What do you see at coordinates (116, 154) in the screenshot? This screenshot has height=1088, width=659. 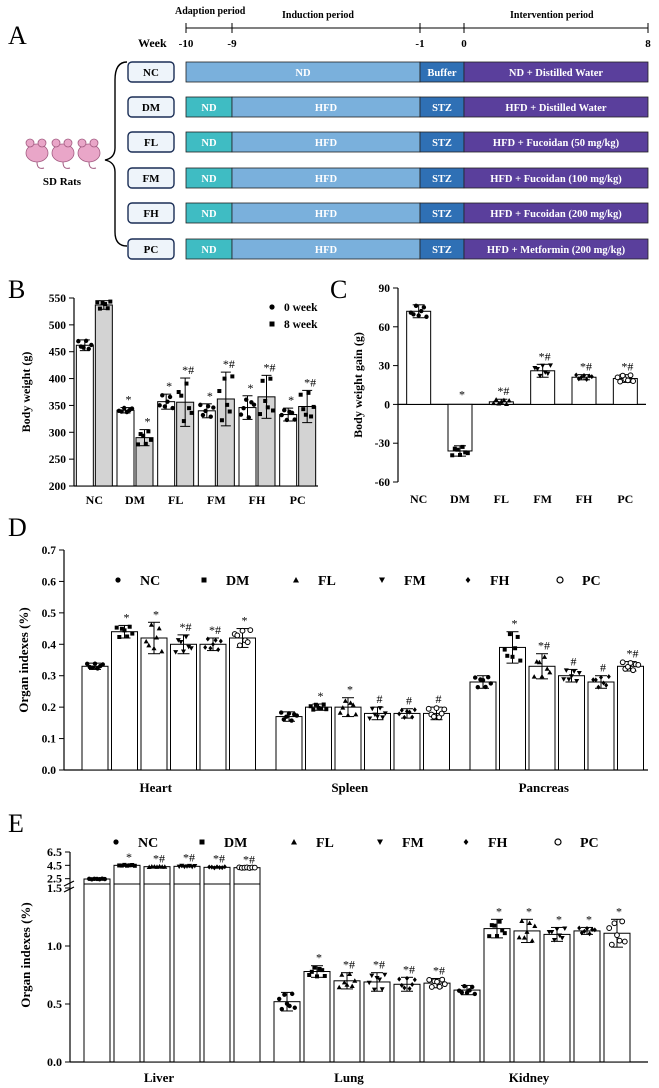 I see `group-brace` at bounding box center [116, 154].